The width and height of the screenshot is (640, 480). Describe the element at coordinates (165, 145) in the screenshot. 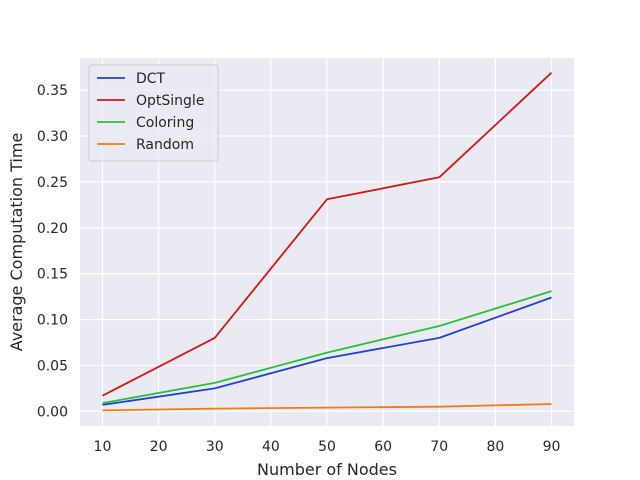

I see `legend-label: Random` at that location.